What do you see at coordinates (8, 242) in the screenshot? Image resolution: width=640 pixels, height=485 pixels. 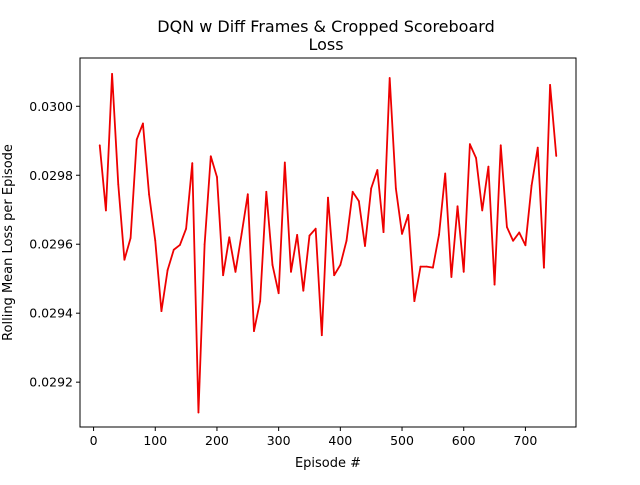 I see `y-axis-label: Rolling Mean Loss per Episode` at bounding box center [8, 242].